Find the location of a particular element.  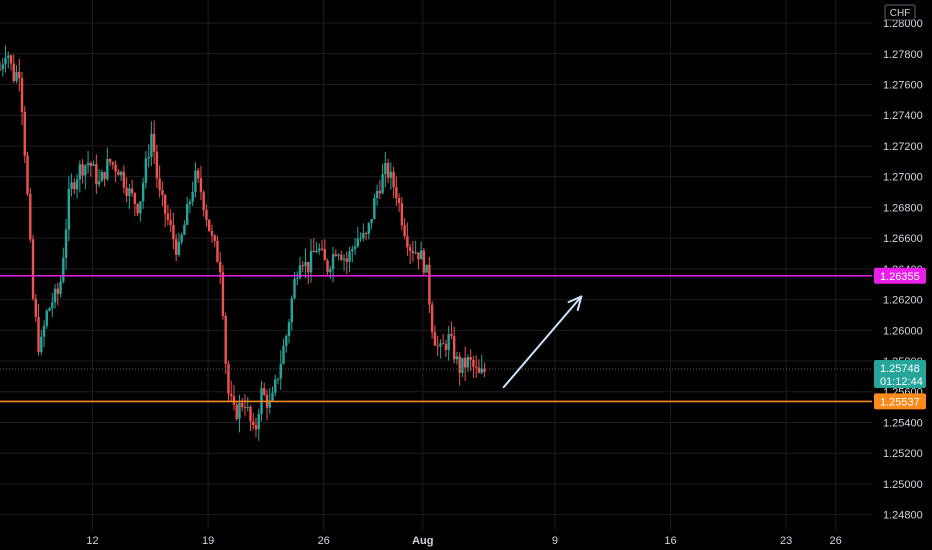

currency-badge: CHF is located at coordinates (900, 12).